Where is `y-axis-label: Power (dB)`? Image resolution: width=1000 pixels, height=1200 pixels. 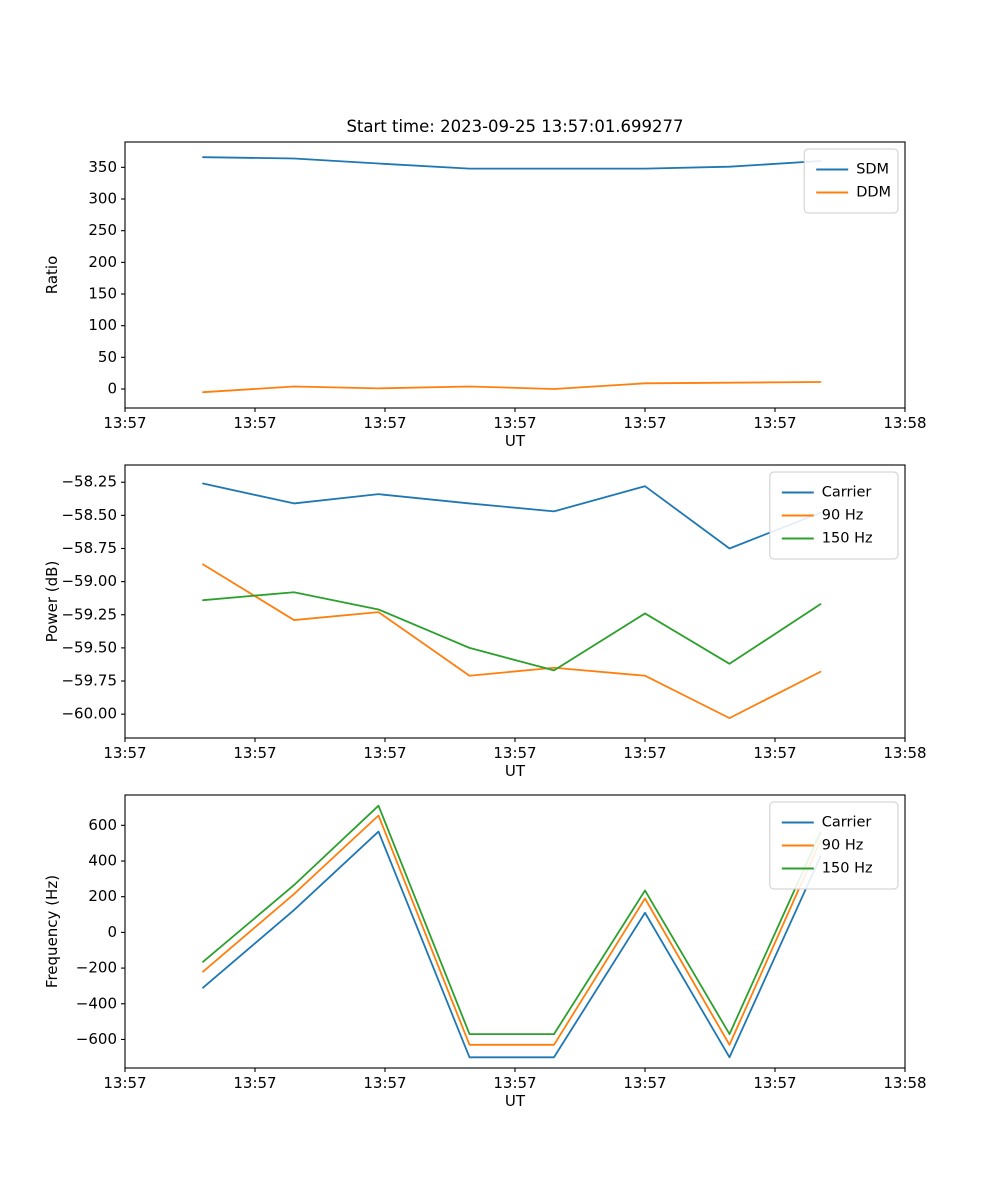
y-axis-label: Power (dB) is located at coordinates (52, 602).